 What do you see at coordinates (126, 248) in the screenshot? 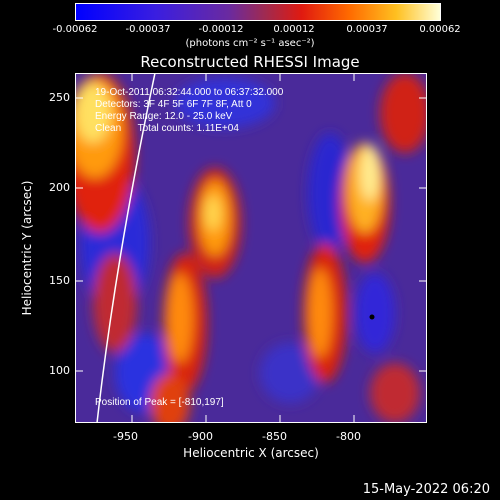
I see `solar-limb-line` at bounding box center [126, 248].